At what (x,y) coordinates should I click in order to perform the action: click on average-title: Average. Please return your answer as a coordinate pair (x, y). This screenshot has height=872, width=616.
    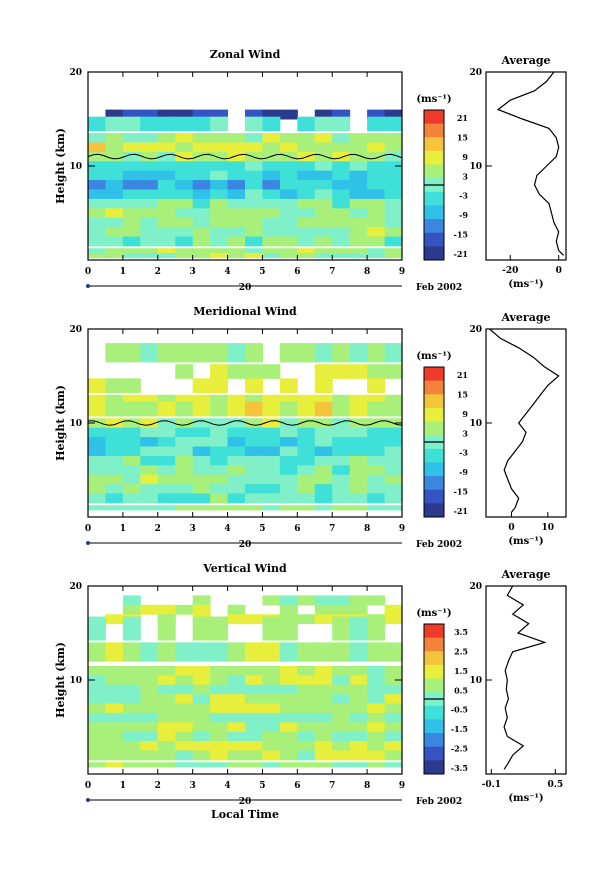
    Looking at the image, I should click on (525, 317).